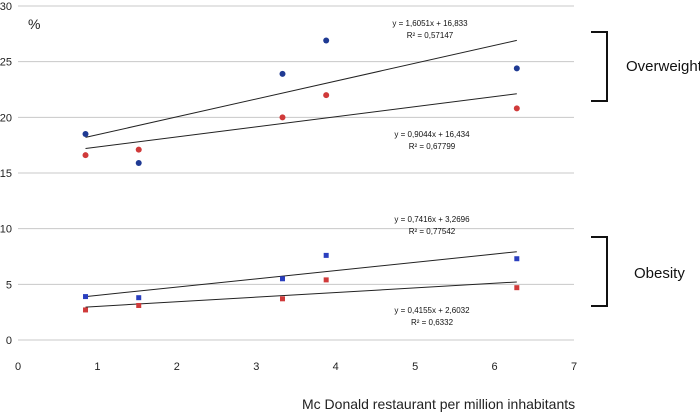  I want to click on y-tick-label: 30, so click(6, 7).